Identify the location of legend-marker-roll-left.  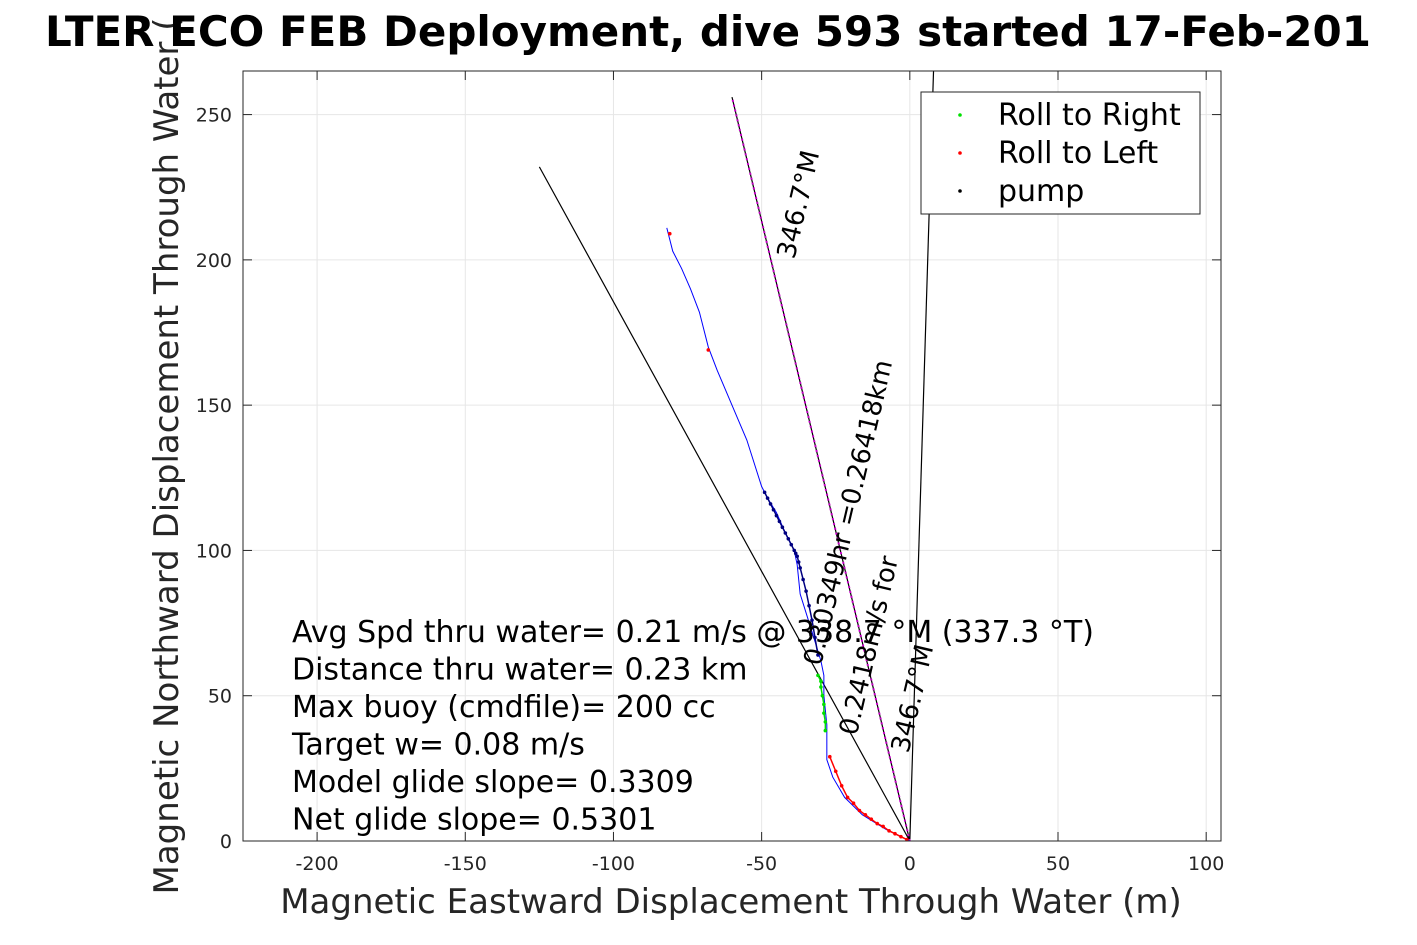
(960, 153).